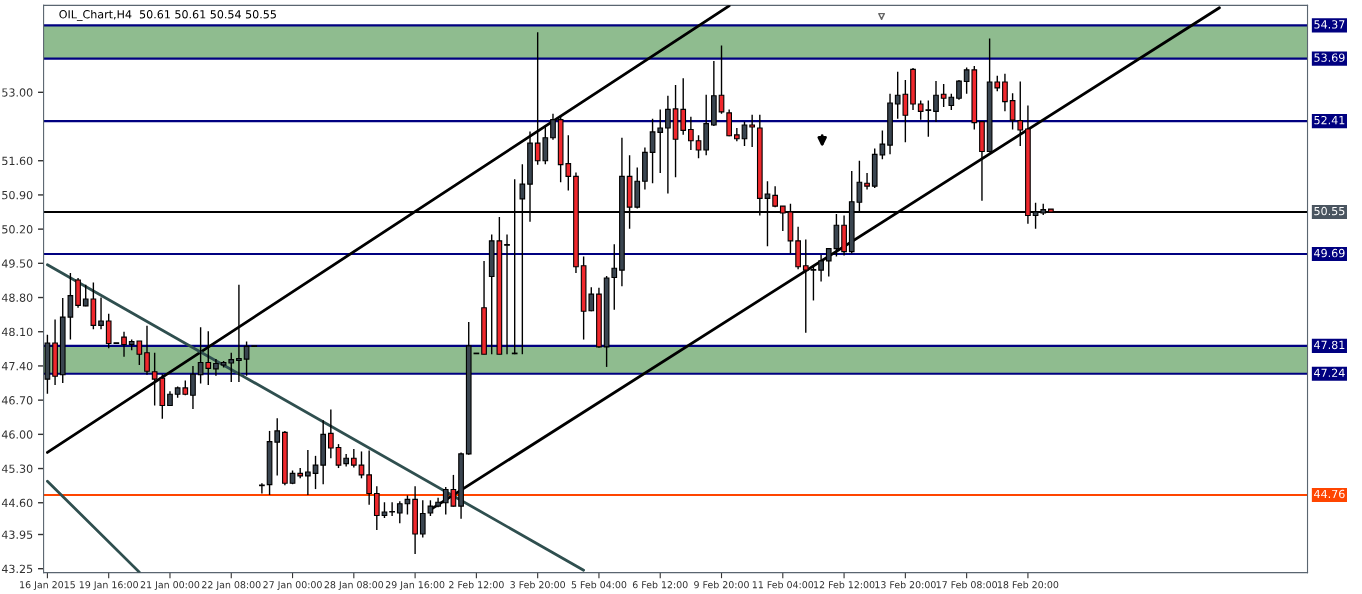 Image resolution: width=1362 pixels, height=594 pixels. Describe the element at coordinates (17, 434) in the screenshot. I see `y-tick-label: 46.00` at that location.